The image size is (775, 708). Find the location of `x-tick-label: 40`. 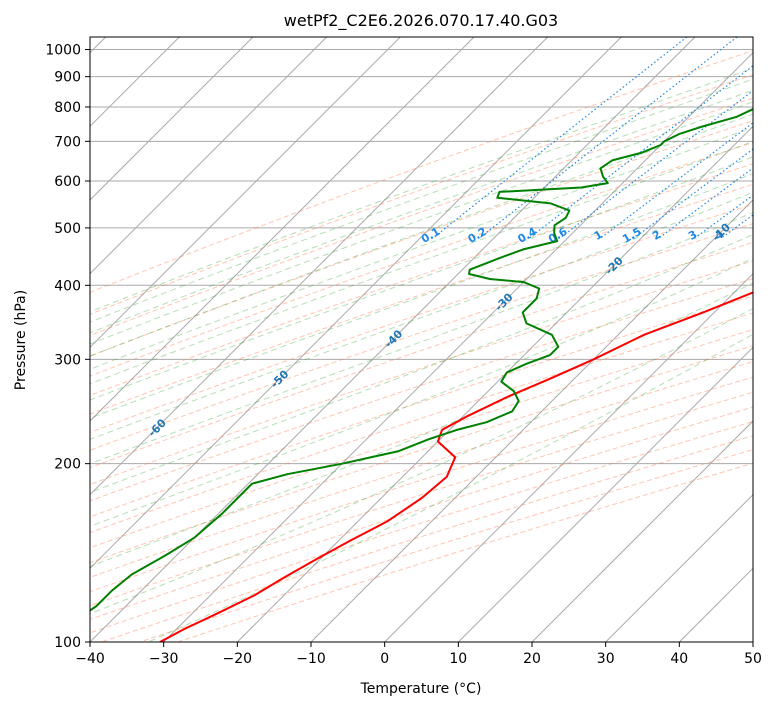

x-tick-label: 40 is located at coordinates (679, 659).